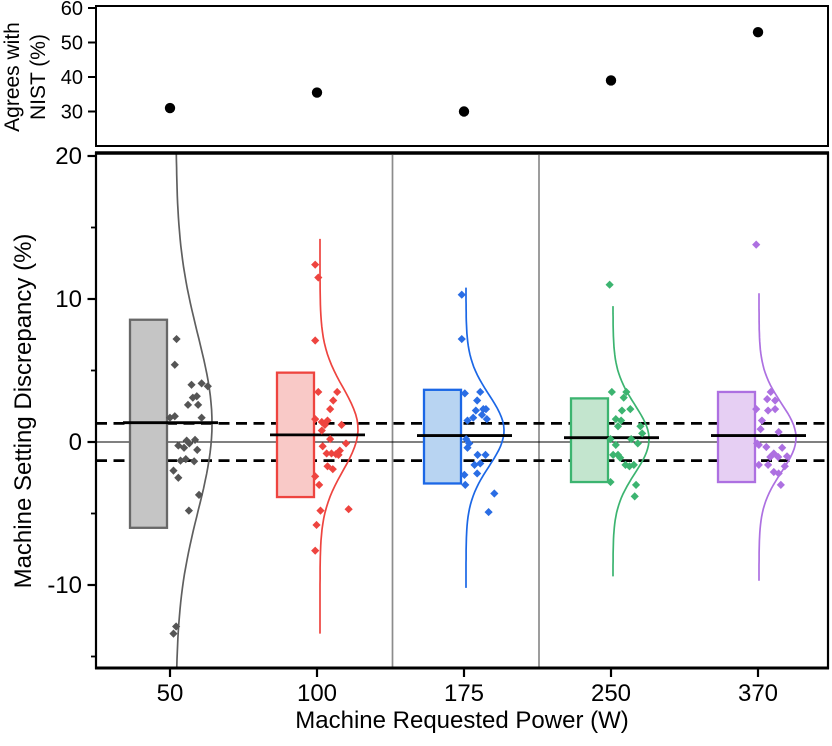  I want to click on top-y-tick-label: 40, so click(72, 78).